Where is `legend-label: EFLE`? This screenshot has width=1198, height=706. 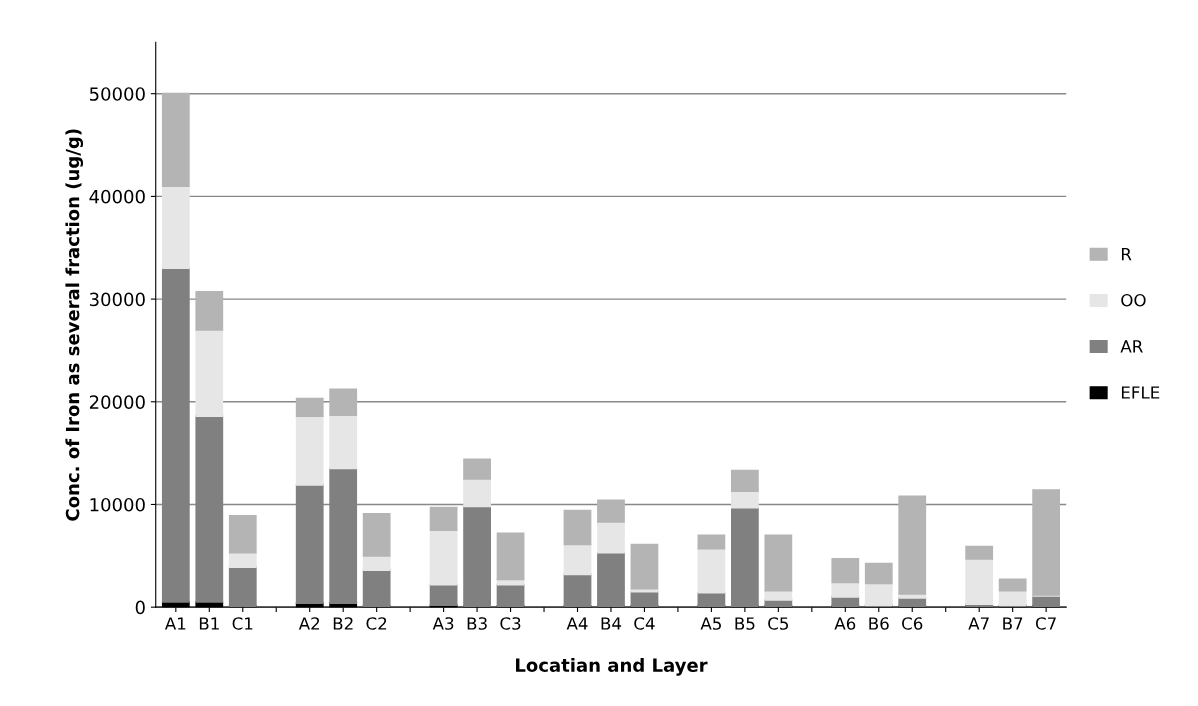
legend-label: EFLE is located at coordinates (1140, 392).